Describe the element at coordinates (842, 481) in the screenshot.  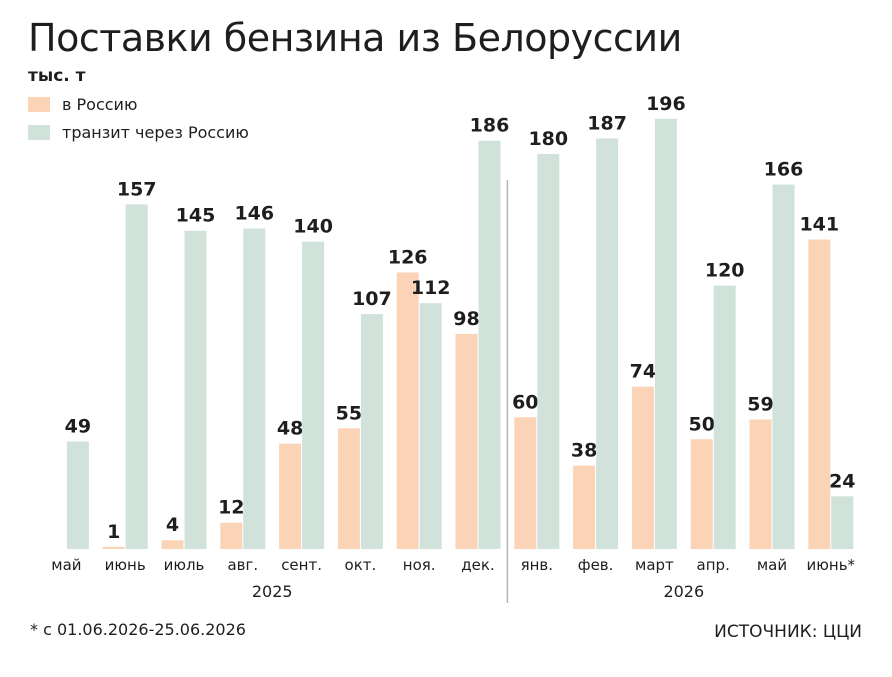
I see `value-label-transit: 24` at that location.